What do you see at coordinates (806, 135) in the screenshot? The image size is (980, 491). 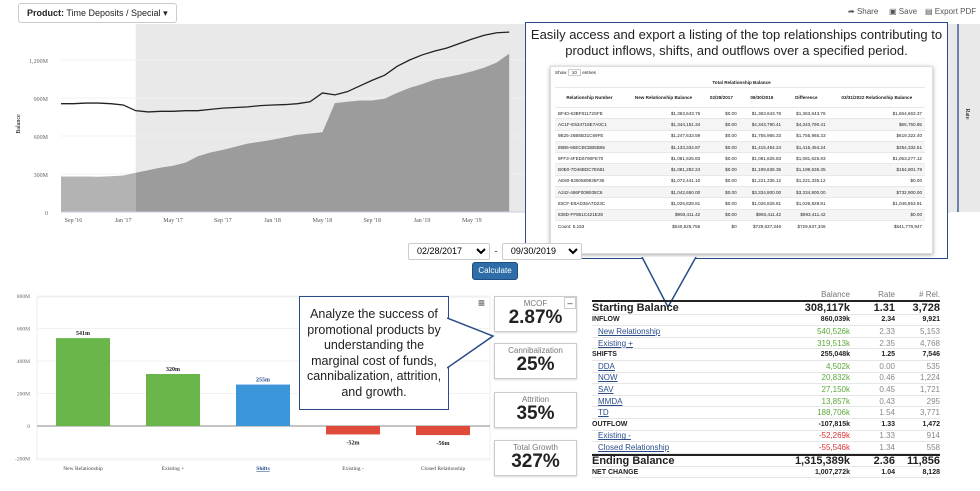 I see `table-cell: $1,755,965.33` at bounding box center [806, 135].